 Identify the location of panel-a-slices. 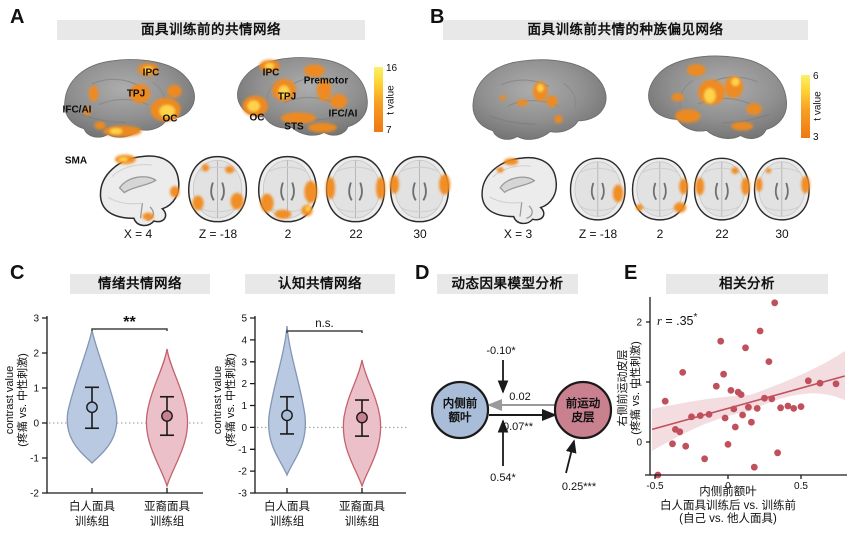
(275, 190).